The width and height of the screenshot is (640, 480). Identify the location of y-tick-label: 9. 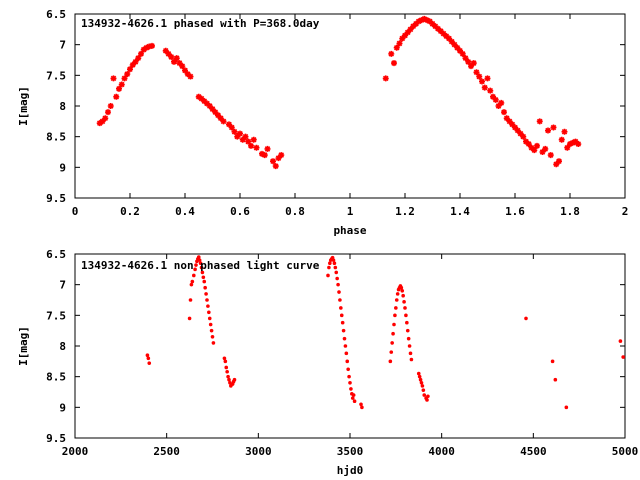
(62, 167).